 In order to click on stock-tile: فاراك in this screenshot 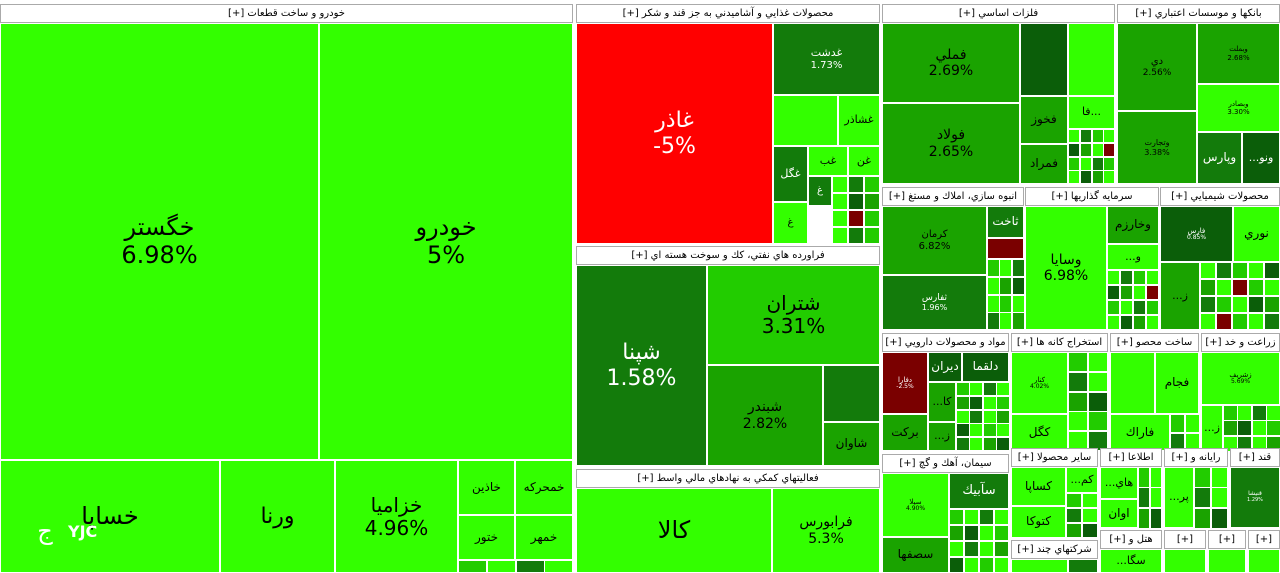, I will do `click(1140, 432)`.